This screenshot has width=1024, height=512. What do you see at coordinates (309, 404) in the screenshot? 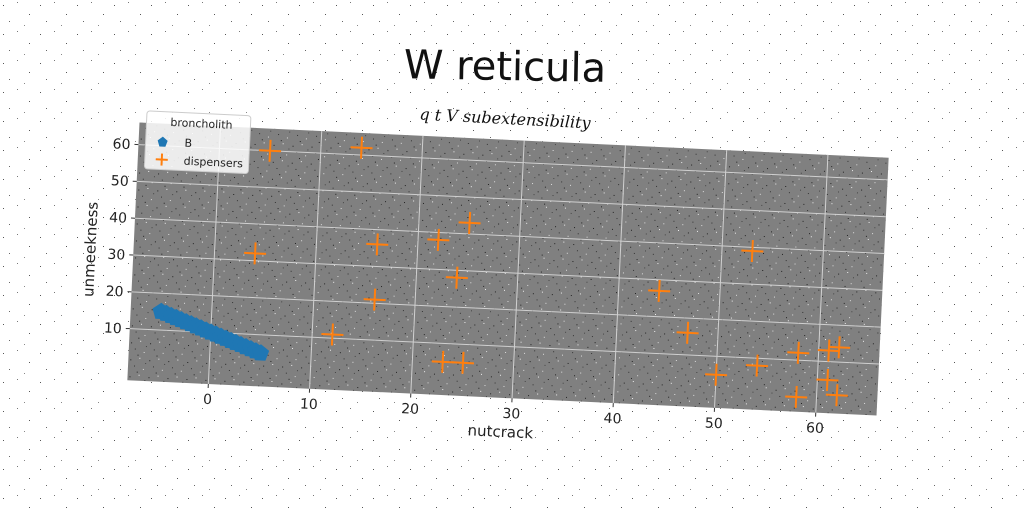
I see `x-tick-label: 10` at bounding box center [309, 404].